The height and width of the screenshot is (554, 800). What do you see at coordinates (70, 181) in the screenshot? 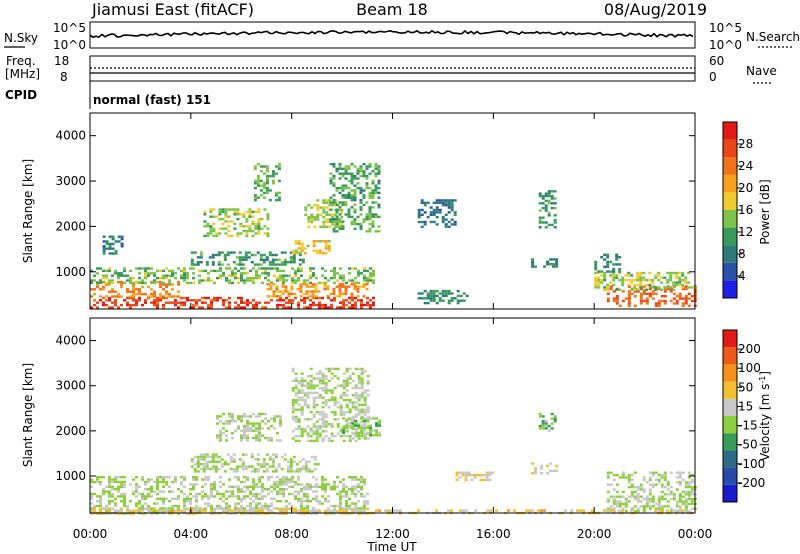
I see `power-ytick-2: 3000` at bounding box center [70, 181].